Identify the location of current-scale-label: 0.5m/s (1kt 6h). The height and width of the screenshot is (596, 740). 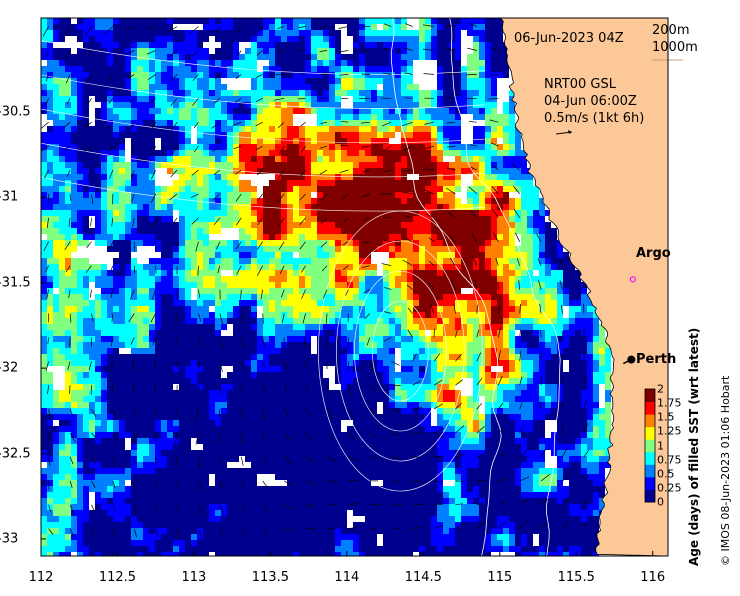
(594, 118).